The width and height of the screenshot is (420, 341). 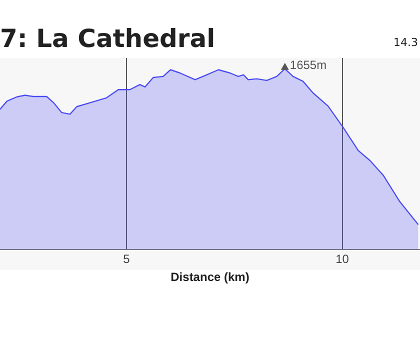 I want to click on chart-title: 7: La Cathedral, so click(x=108, y=38).